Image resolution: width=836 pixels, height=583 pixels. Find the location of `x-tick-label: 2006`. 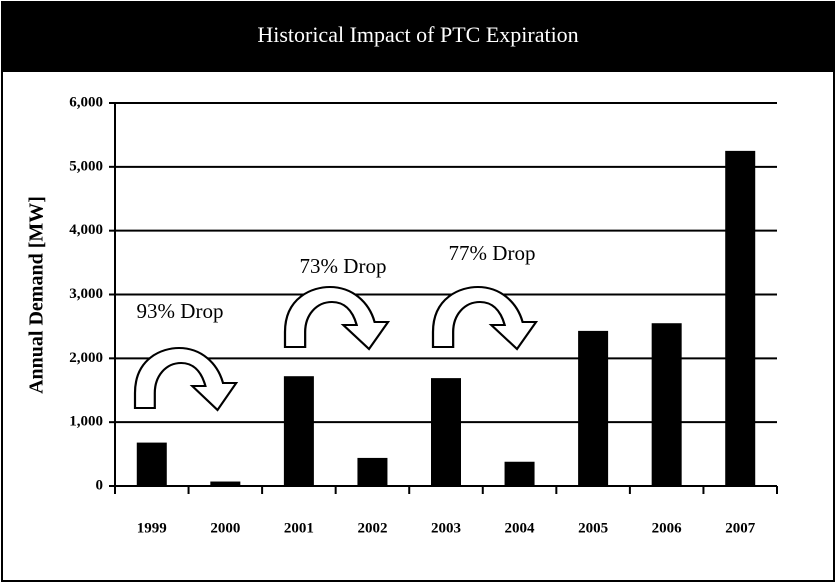

x-tick-label: 2006 is located at coordinates (667, 528).